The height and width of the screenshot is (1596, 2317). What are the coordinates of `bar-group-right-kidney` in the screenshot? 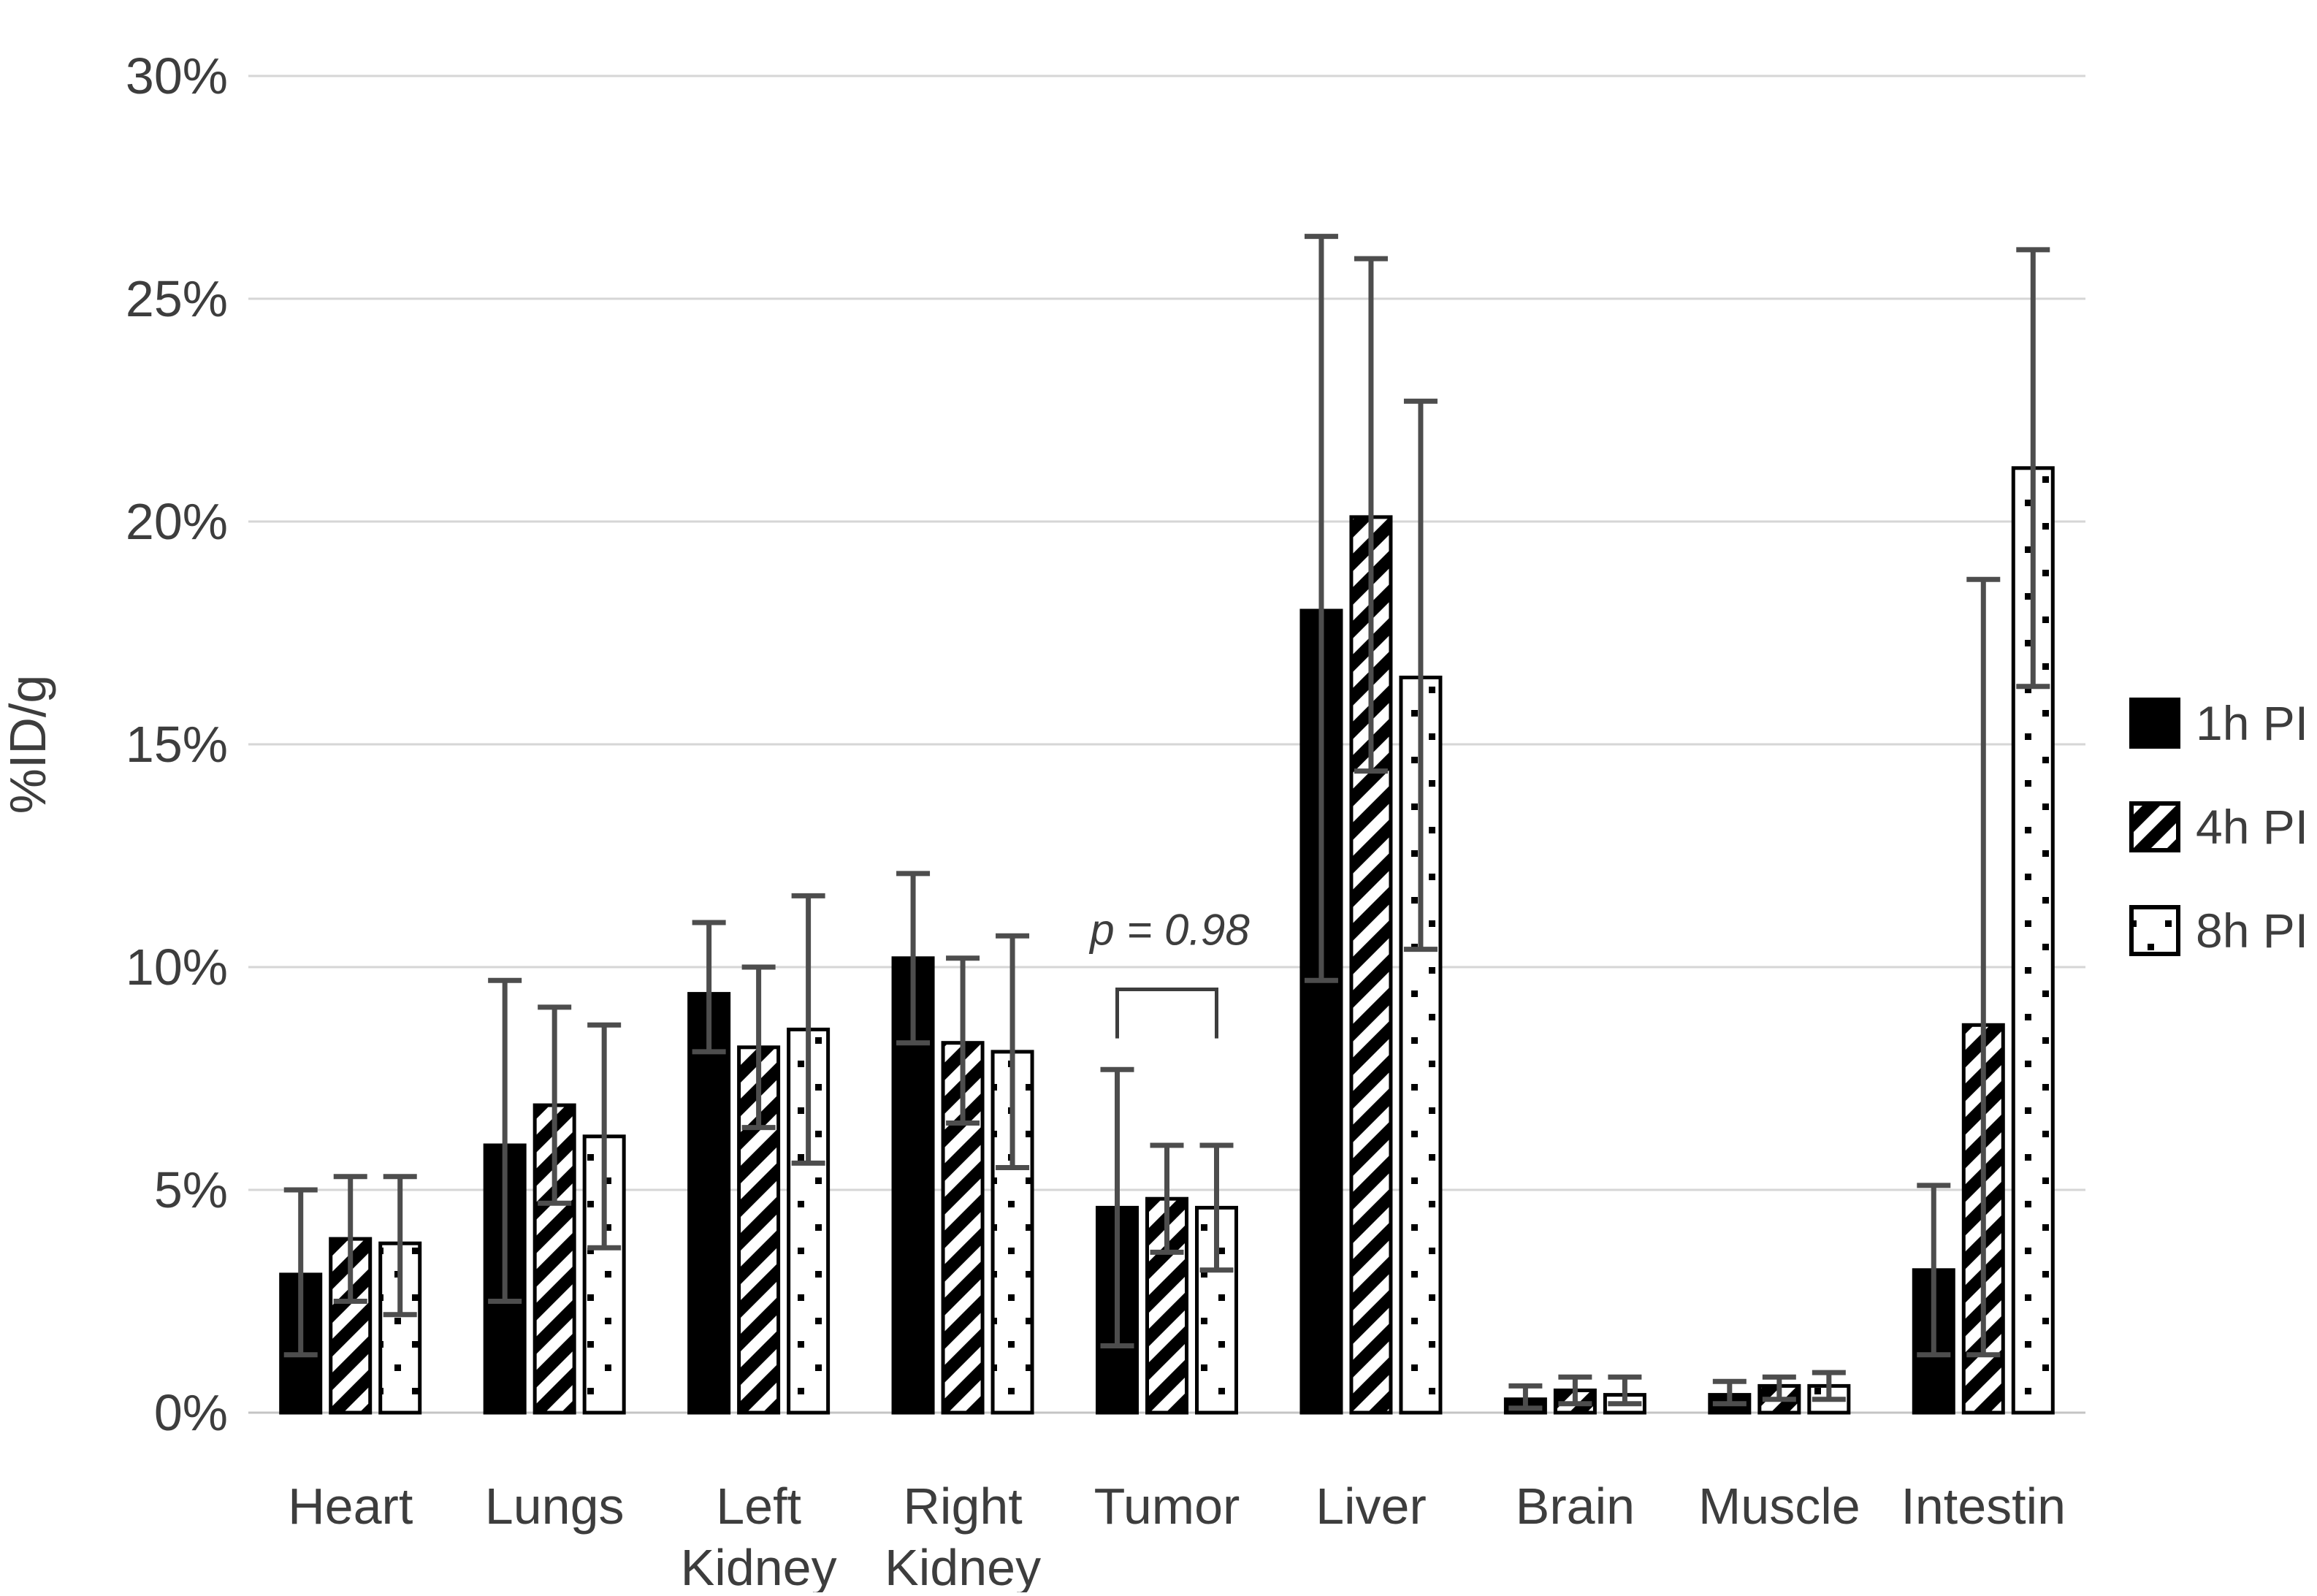 It's located at (962, 1143).